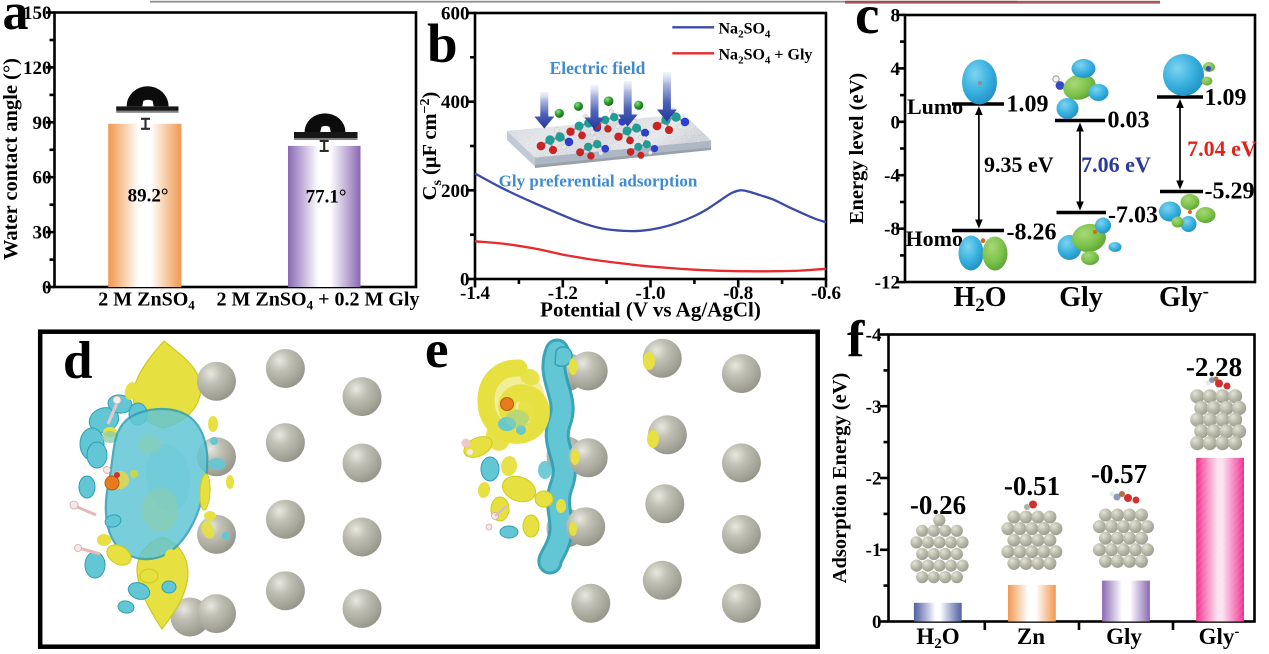 This screenshot has height=654, width=1269. Describe the element at coordinates (146, 301) in the screenshot. I see `svg-text: 2 M ZnSO4` at that location.